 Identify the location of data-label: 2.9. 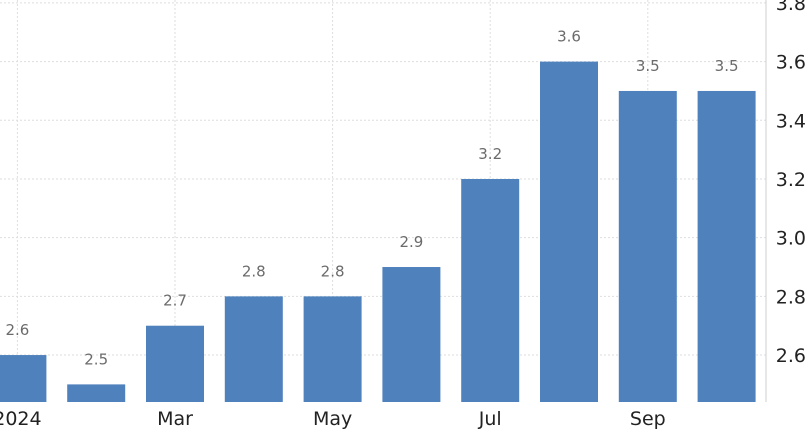
(411, 242).